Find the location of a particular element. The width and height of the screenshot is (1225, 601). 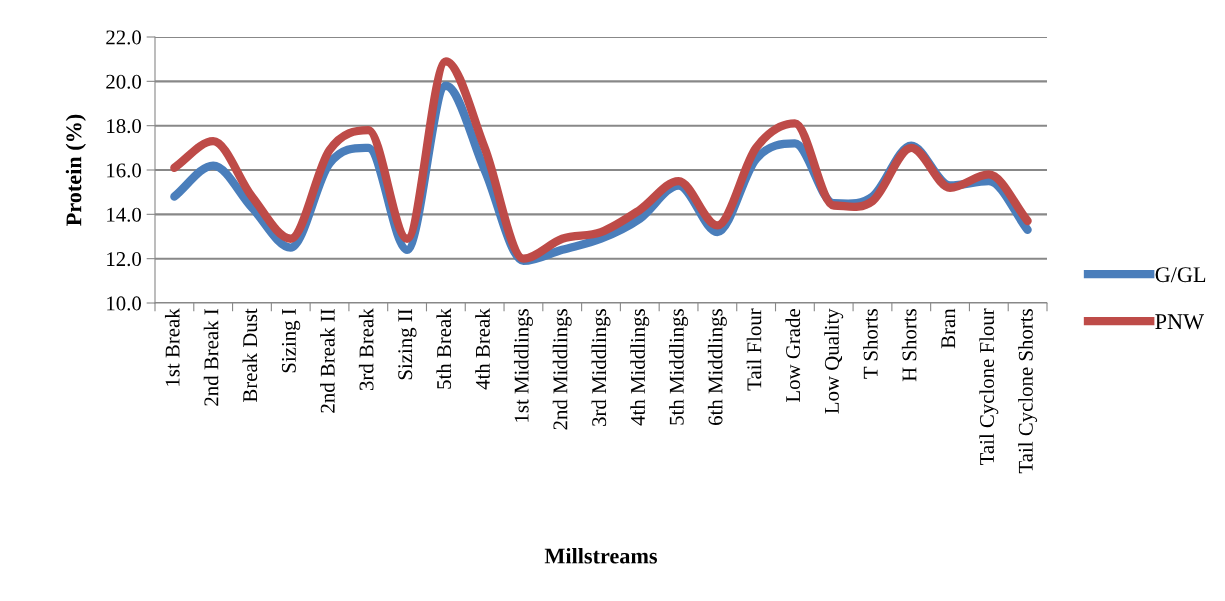

x-tick-label: 4th Break is located at coordinates (482, 349).